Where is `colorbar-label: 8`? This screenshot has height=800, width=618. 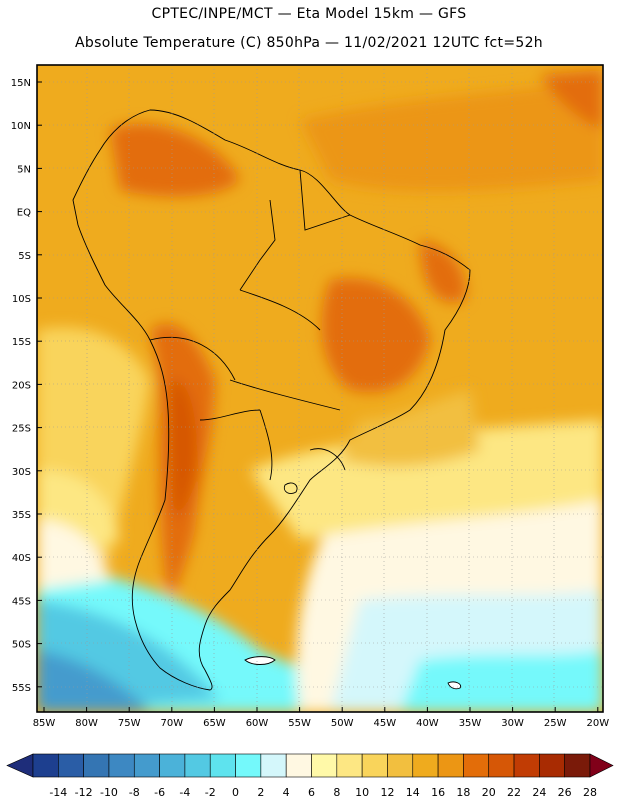 colorbar-label: 8 is located at coordinates (336, 792).